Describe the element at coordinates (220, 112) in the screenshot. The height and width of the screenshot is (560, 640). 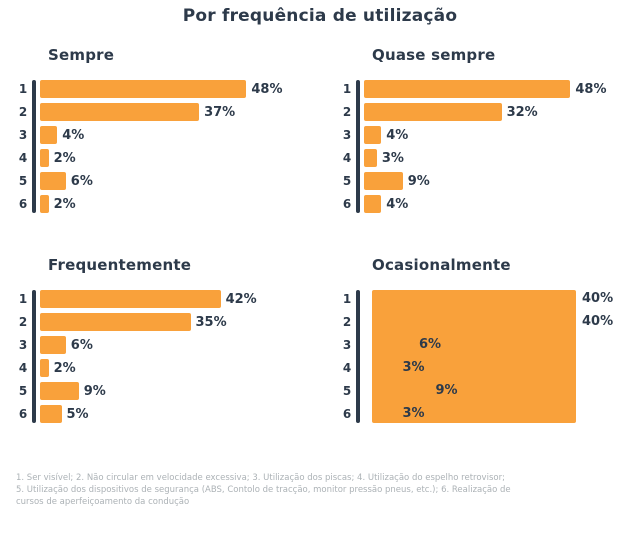
I see `value-label: 37%` at that location.